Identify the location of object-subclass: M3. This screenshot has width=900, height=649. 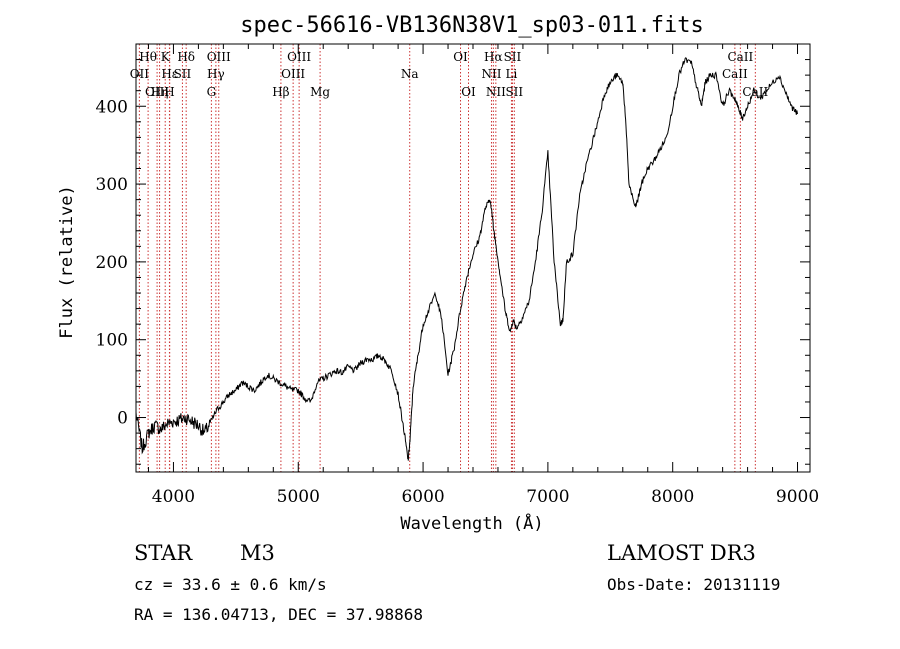
(257, 553).